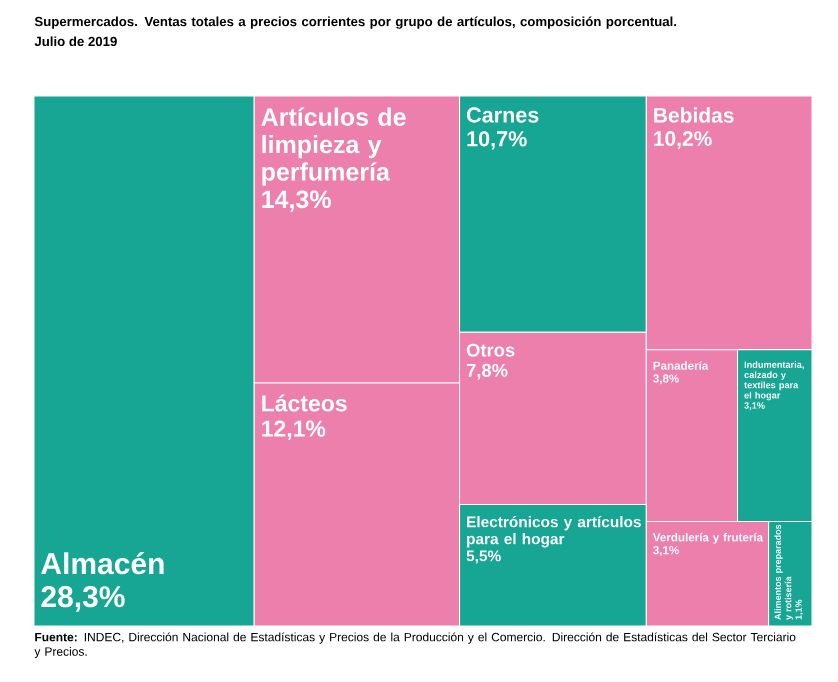 The image size is (838, 682). I want to click on data-label: 28,3%, so click(83, 599).